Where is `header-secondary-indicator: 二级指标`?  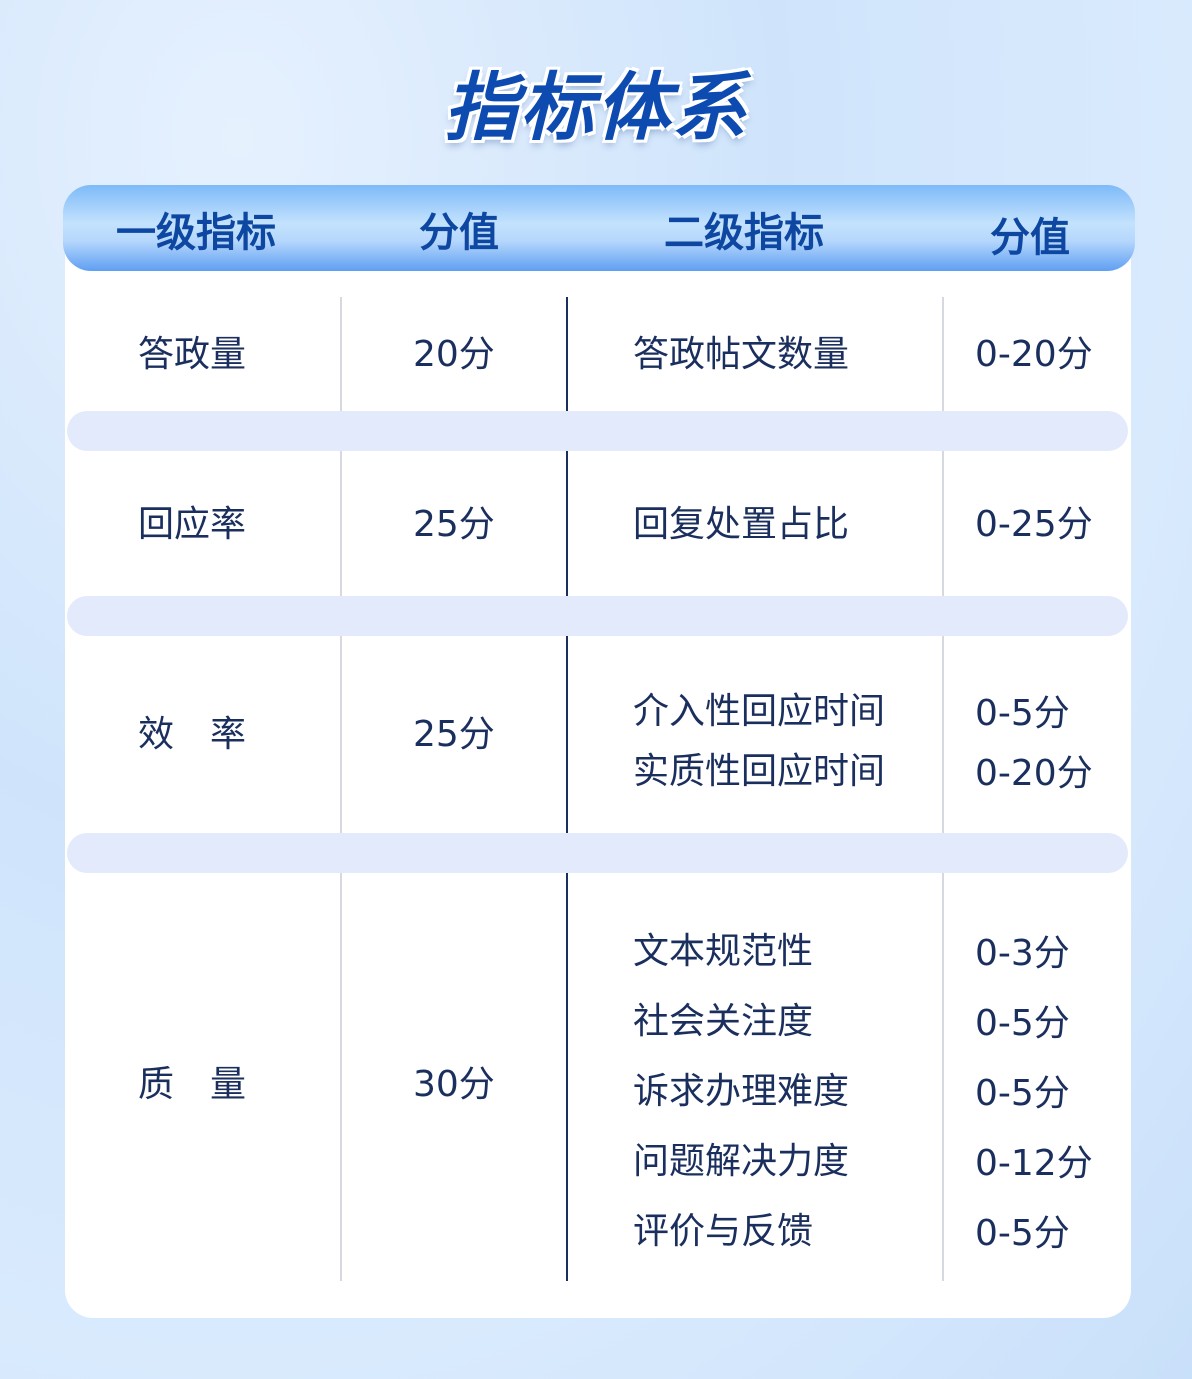 header-secondary-indicator: 二级指标 is located at coordinates (744, 233).